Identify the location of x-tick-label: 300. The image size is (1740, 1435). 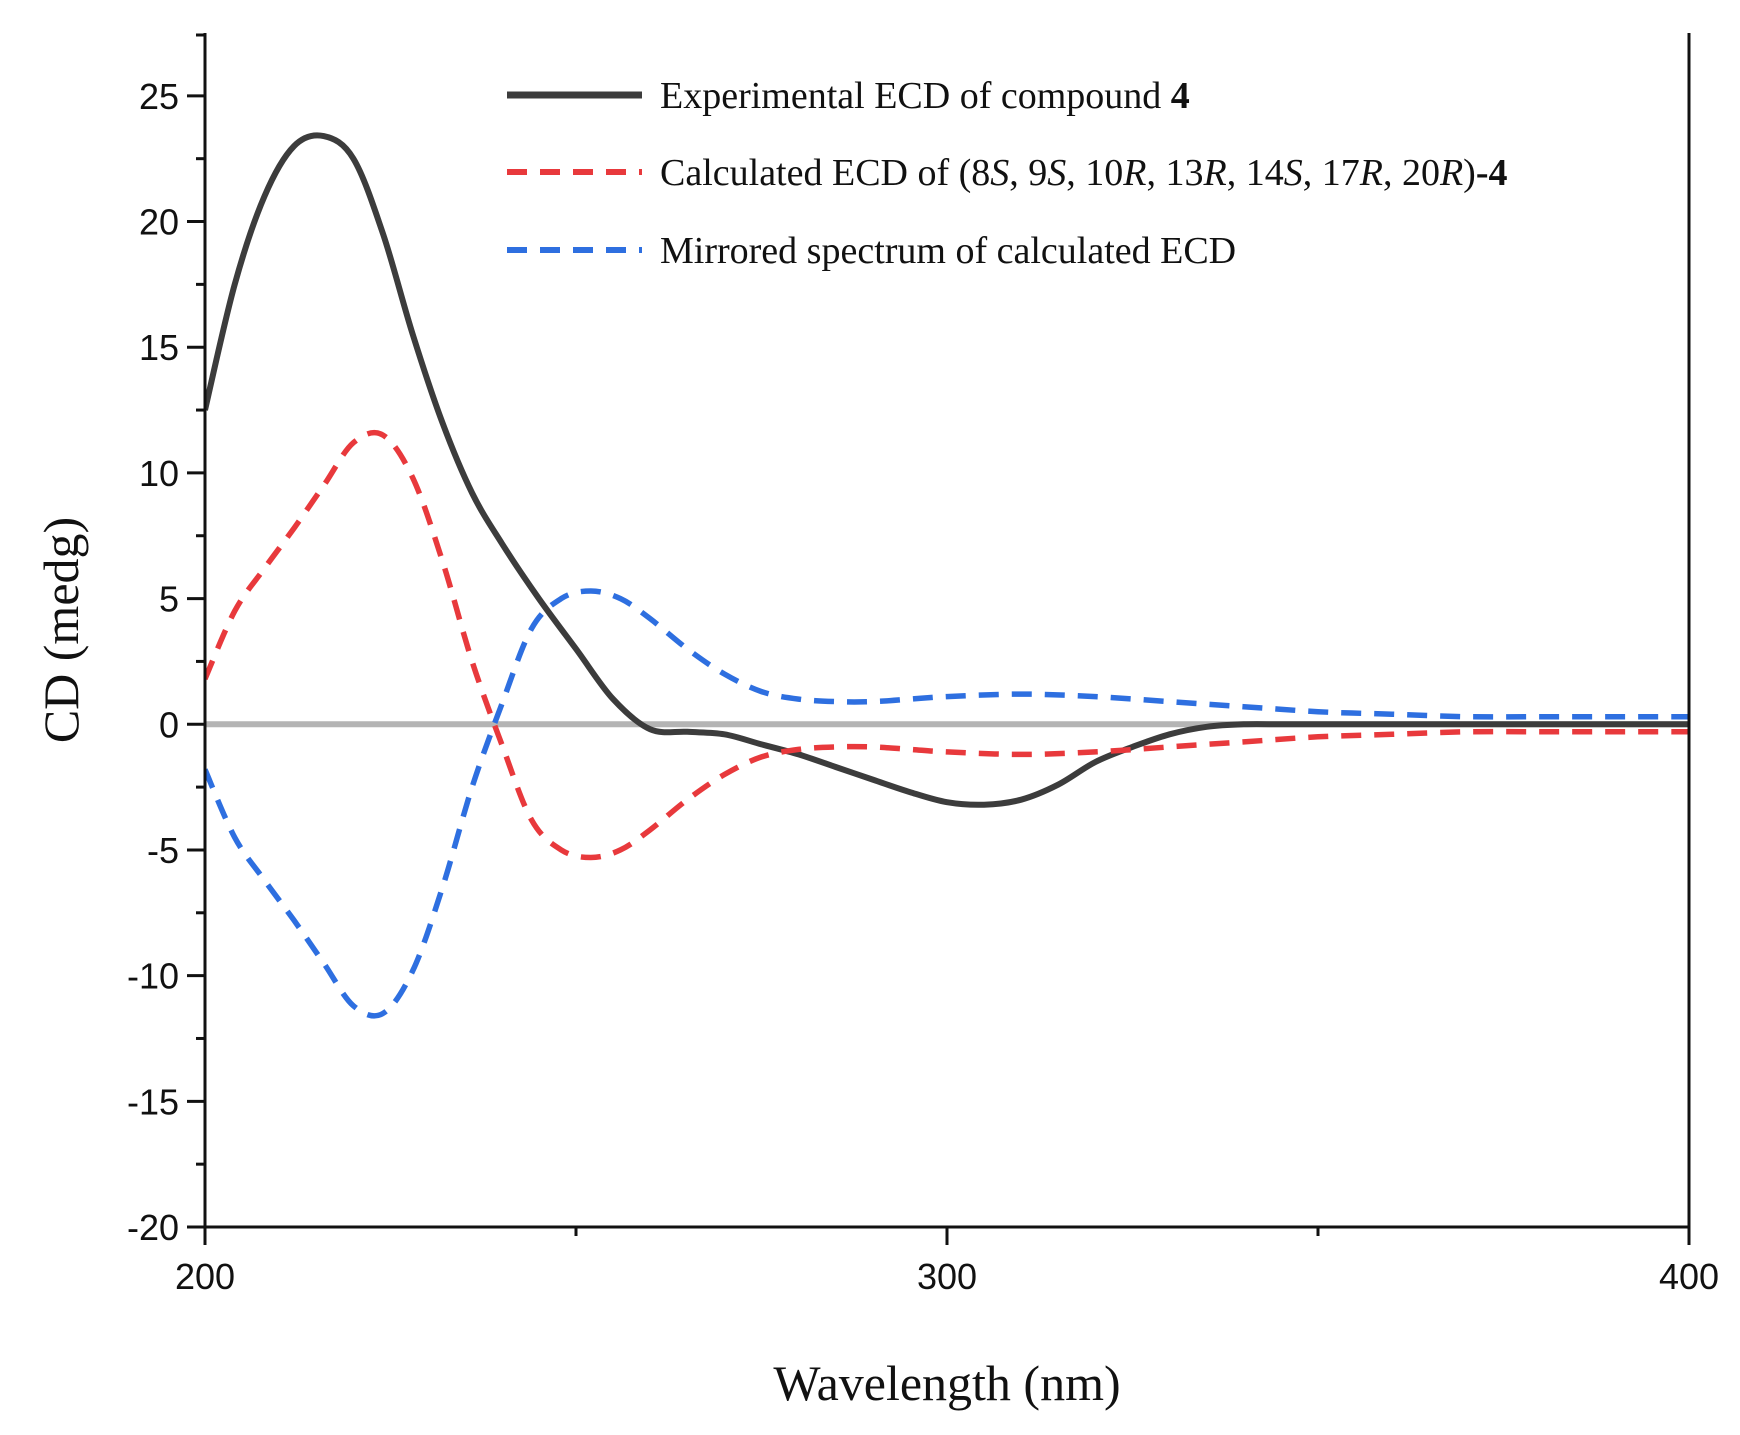
(947, 1276).